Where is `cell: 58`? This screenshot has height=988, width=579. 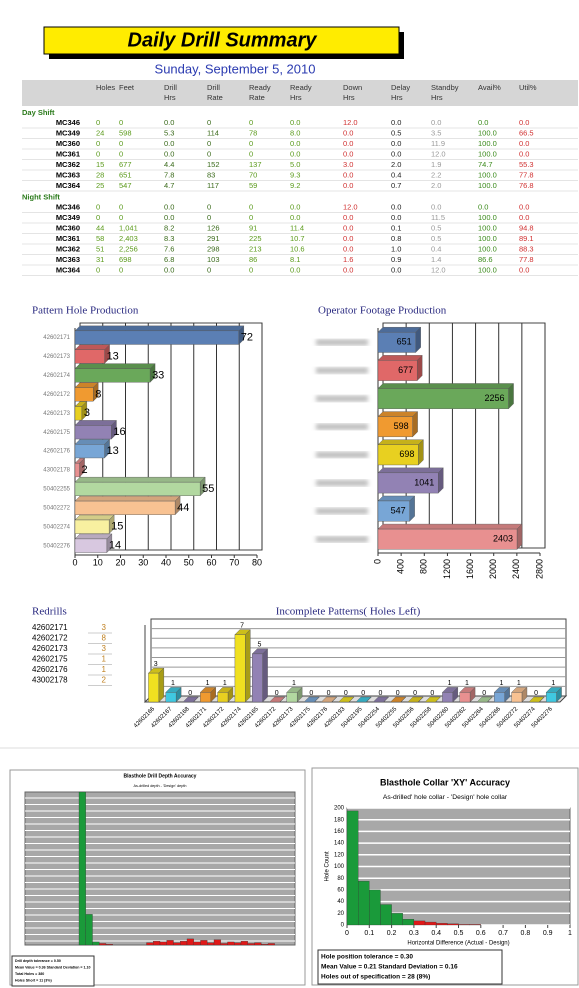 cell: 58 is located at coordinates (100, 238).